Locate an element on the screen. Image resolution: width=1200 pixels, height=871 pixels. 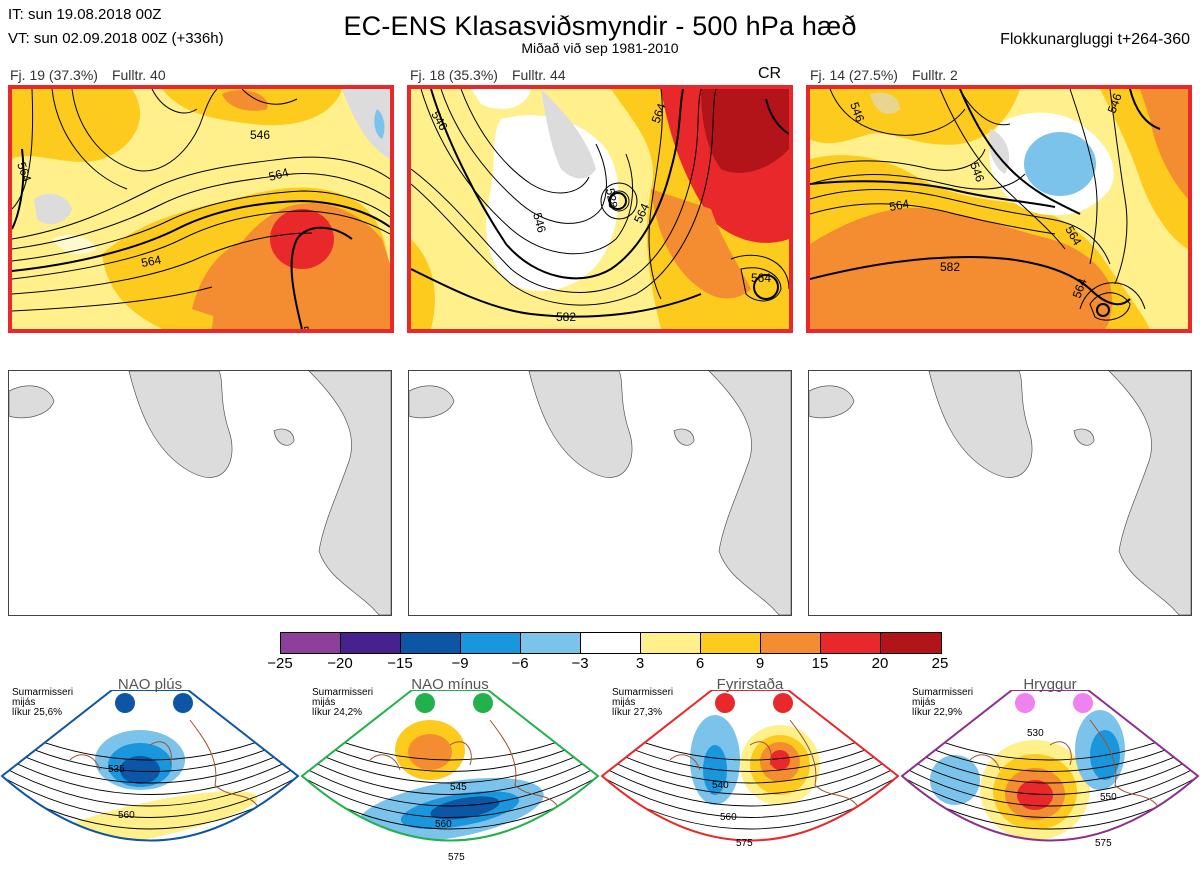
panel-3-cluster: Fj. 14 (27.5%) is located at coordinates (854, 75).